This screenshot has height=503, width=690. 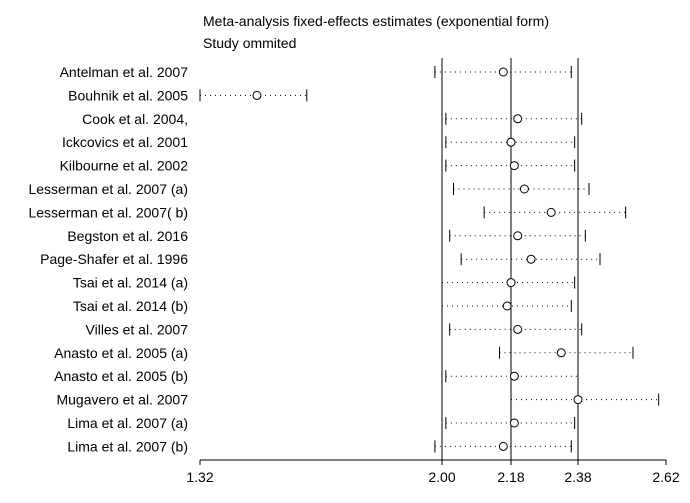 What do you see at coordinates (344, 353) in the screenshot?
I see `study-row: Anasto et al. 2005 (a)` at bounding box center [344, 353].